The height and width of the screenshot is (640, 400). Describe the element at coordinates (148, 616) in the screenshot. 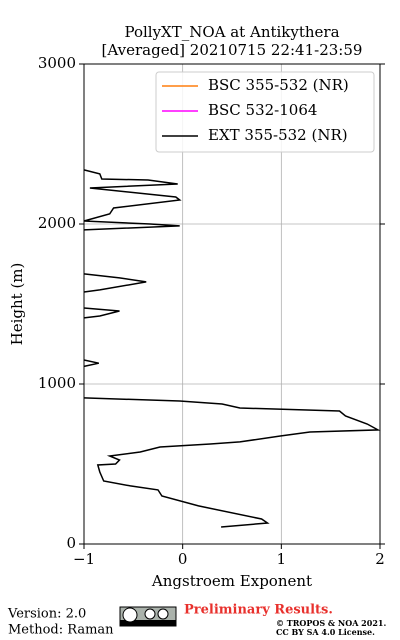

I see `cc-logo` at that location.